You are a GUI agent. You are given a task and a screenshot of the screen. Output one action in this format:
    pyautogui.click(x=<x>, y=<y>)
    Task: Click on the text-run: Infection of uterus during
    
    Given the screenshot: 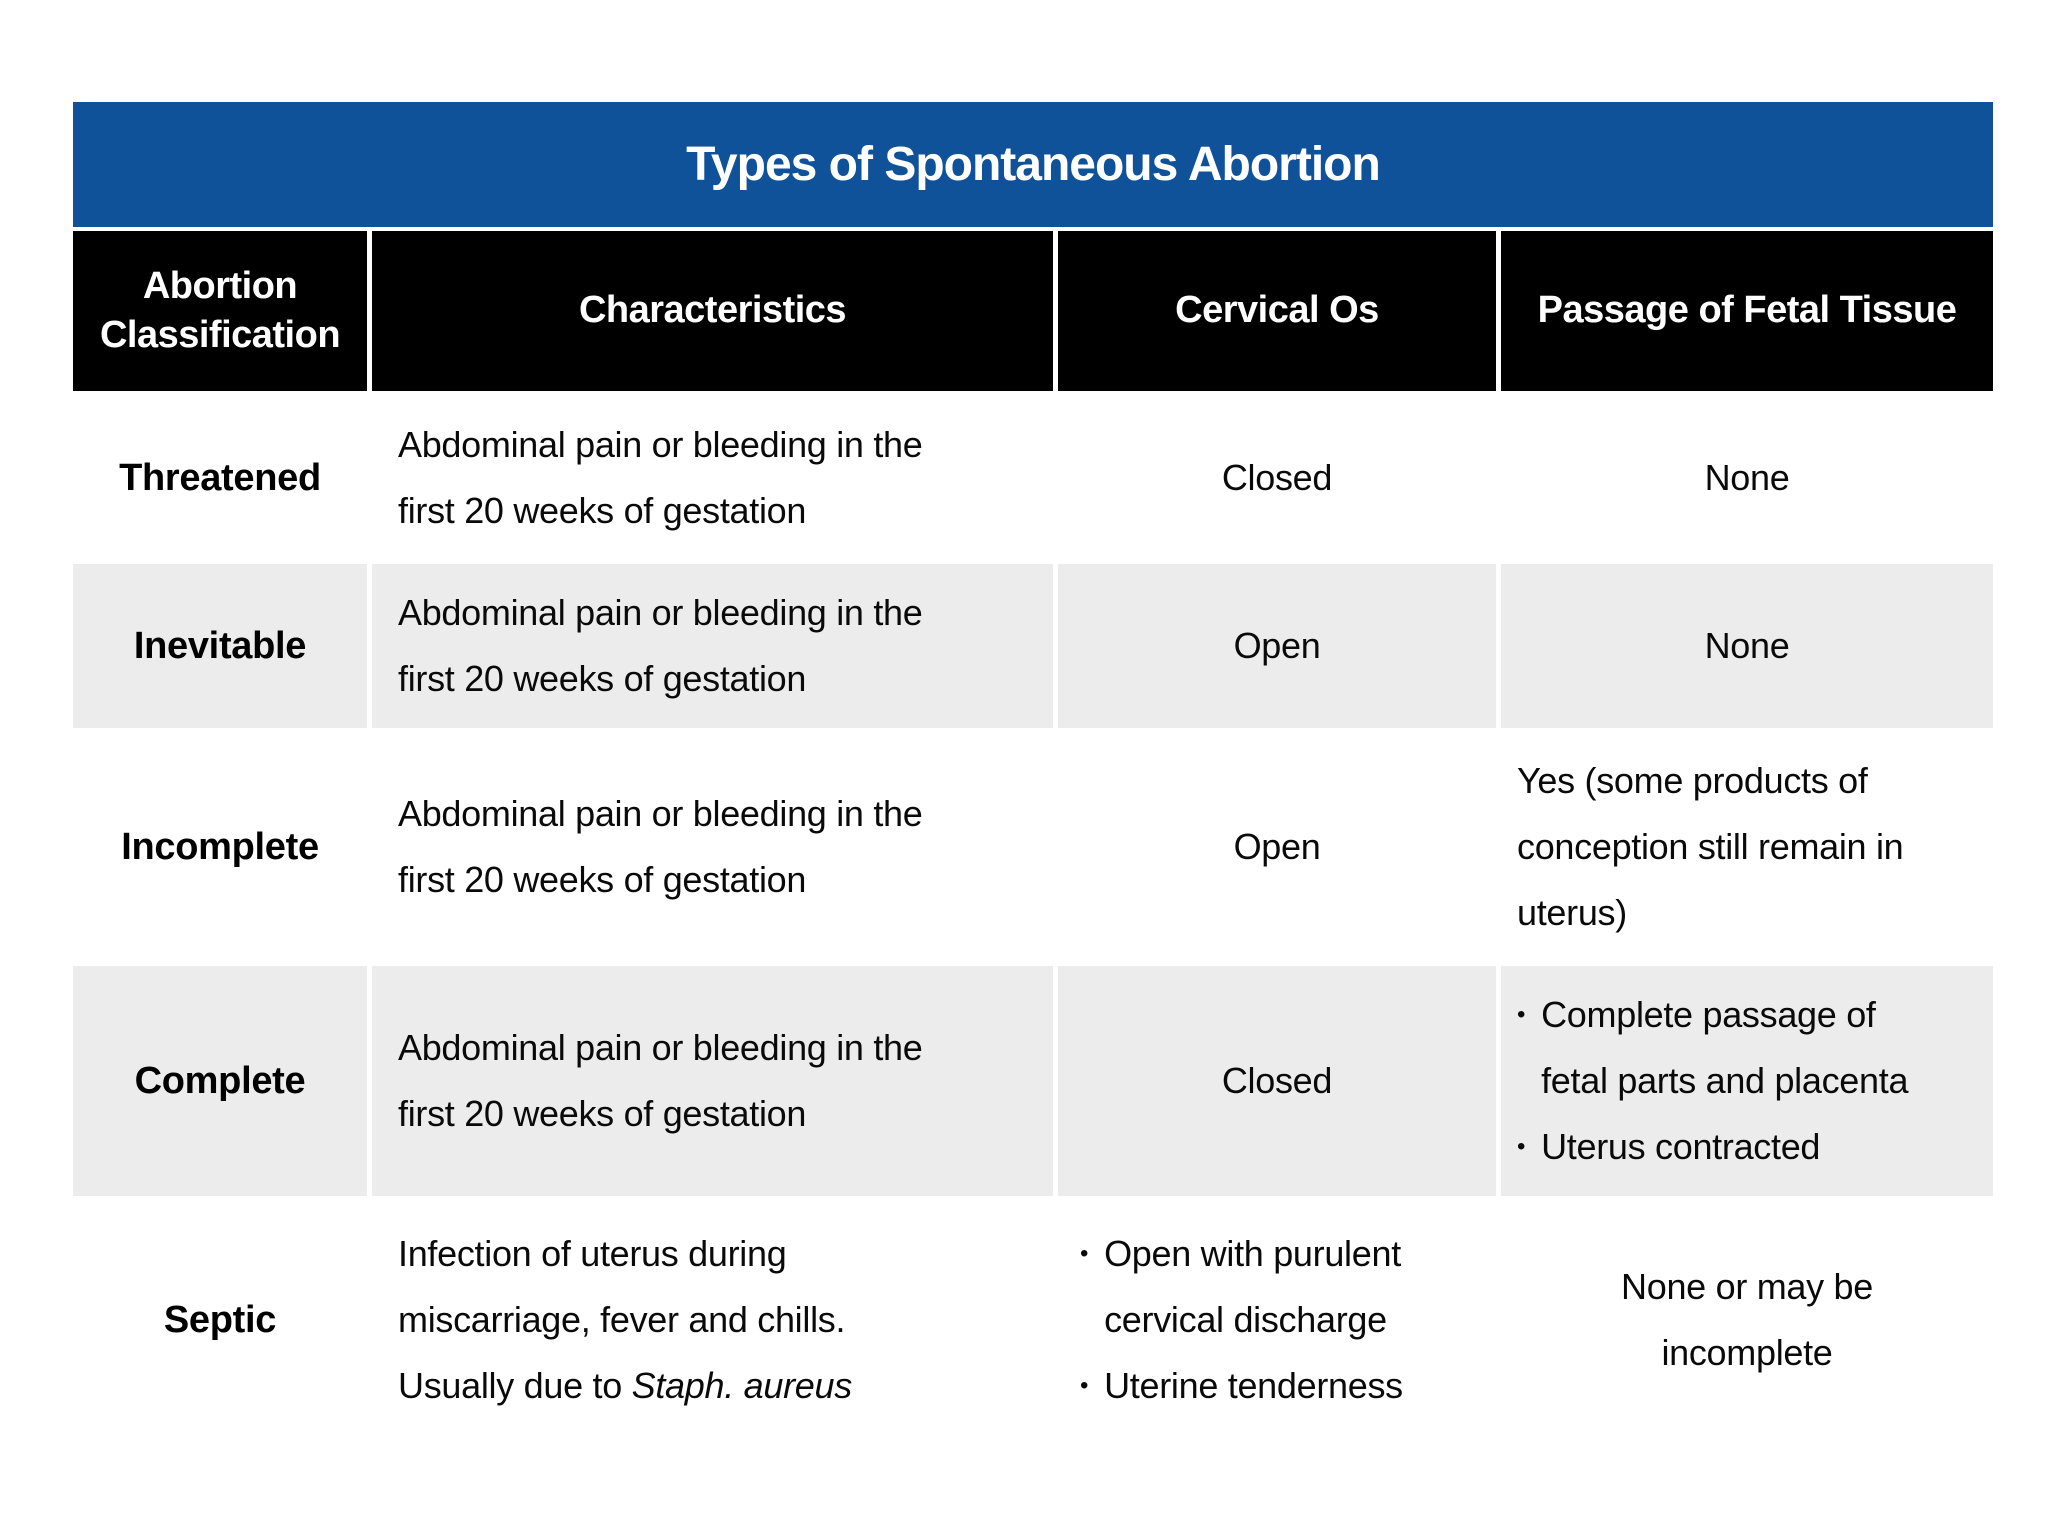 What is the action you would take?
    pyautogui.click(x=592, y=1253)
    